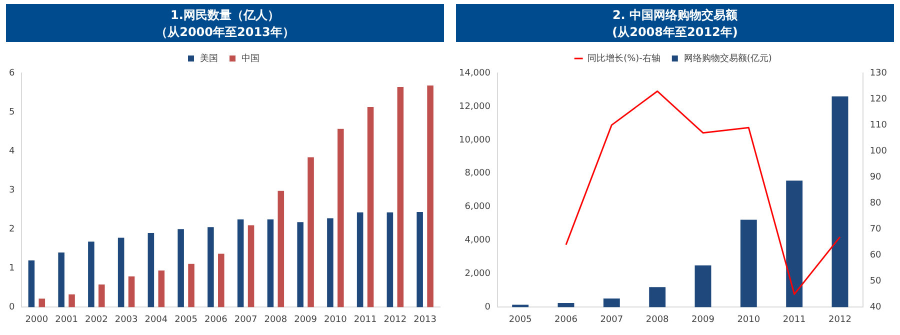 The height and width of the screenshot is (335, 900). I want to click on y2-tick-label: 80, so click(876, 203).